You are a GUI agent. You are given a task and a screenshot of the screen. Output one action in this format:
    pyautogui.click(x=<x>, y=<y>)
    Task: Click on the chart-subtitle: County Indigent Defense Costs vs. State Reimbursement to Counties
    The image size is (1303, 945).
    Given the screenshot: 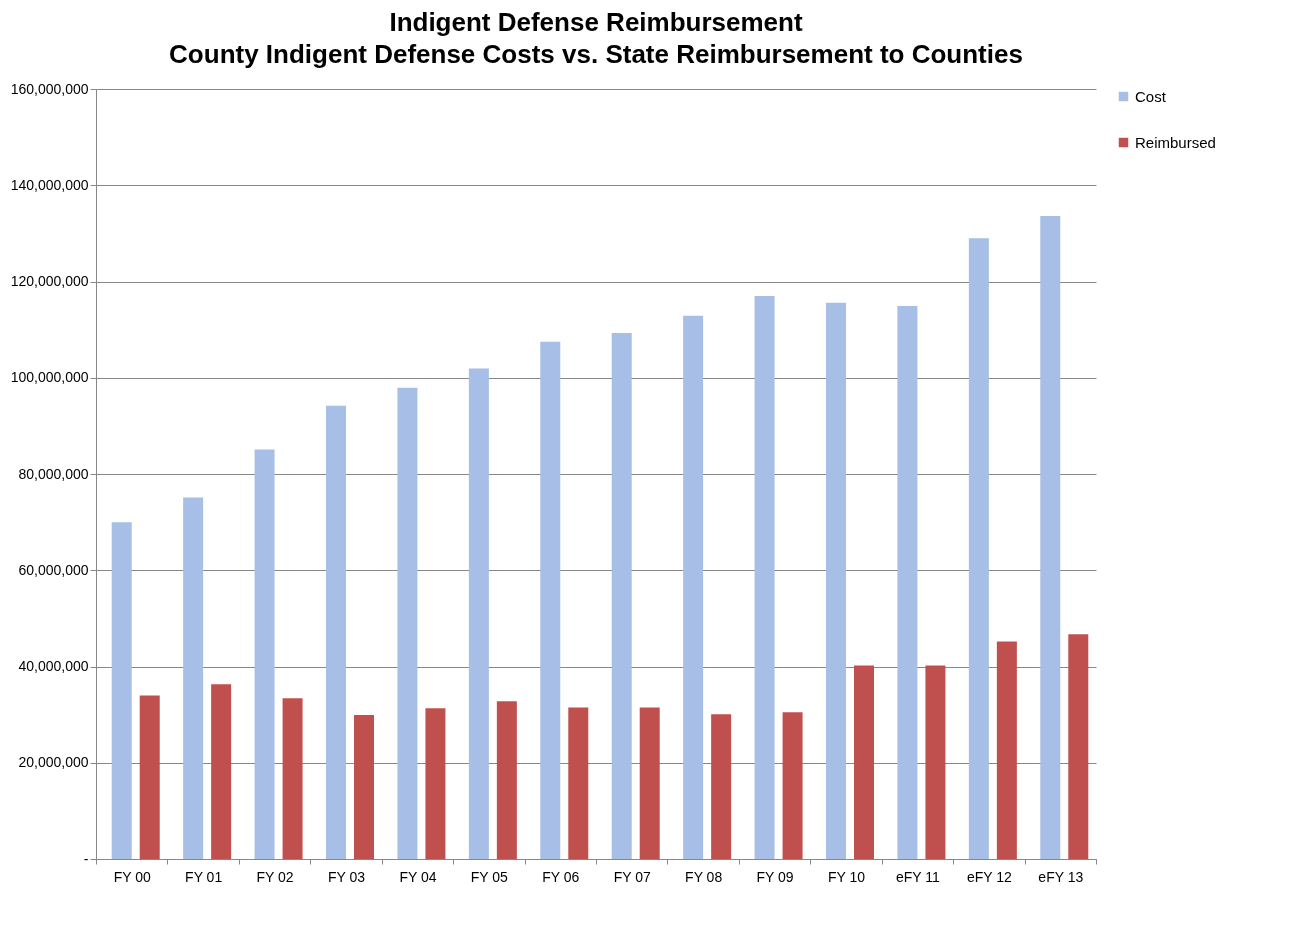 What is the action you would take?
    pyautogui.click(x=596, y=54)
    